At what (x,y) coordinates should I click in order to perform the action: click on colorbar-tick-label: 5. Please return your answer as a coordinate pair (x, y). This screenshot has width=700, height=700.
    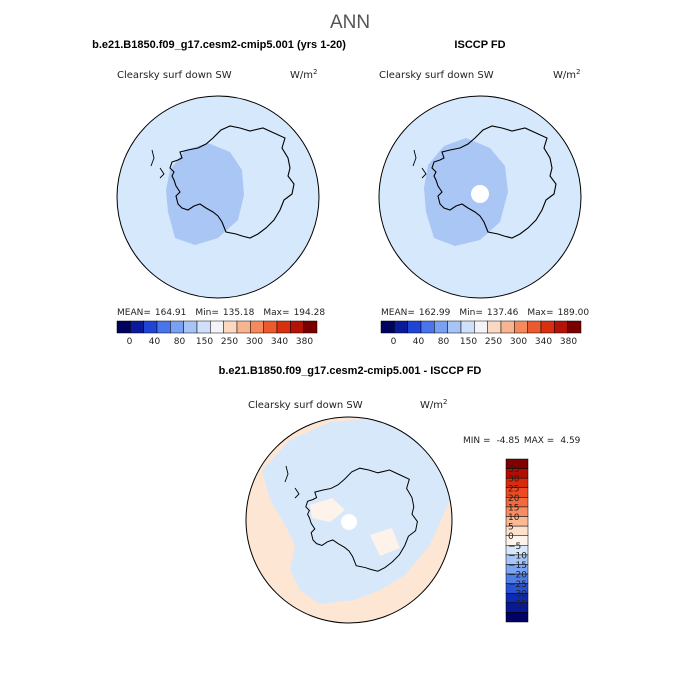
    Looking at the image, I should click on (511, 528).